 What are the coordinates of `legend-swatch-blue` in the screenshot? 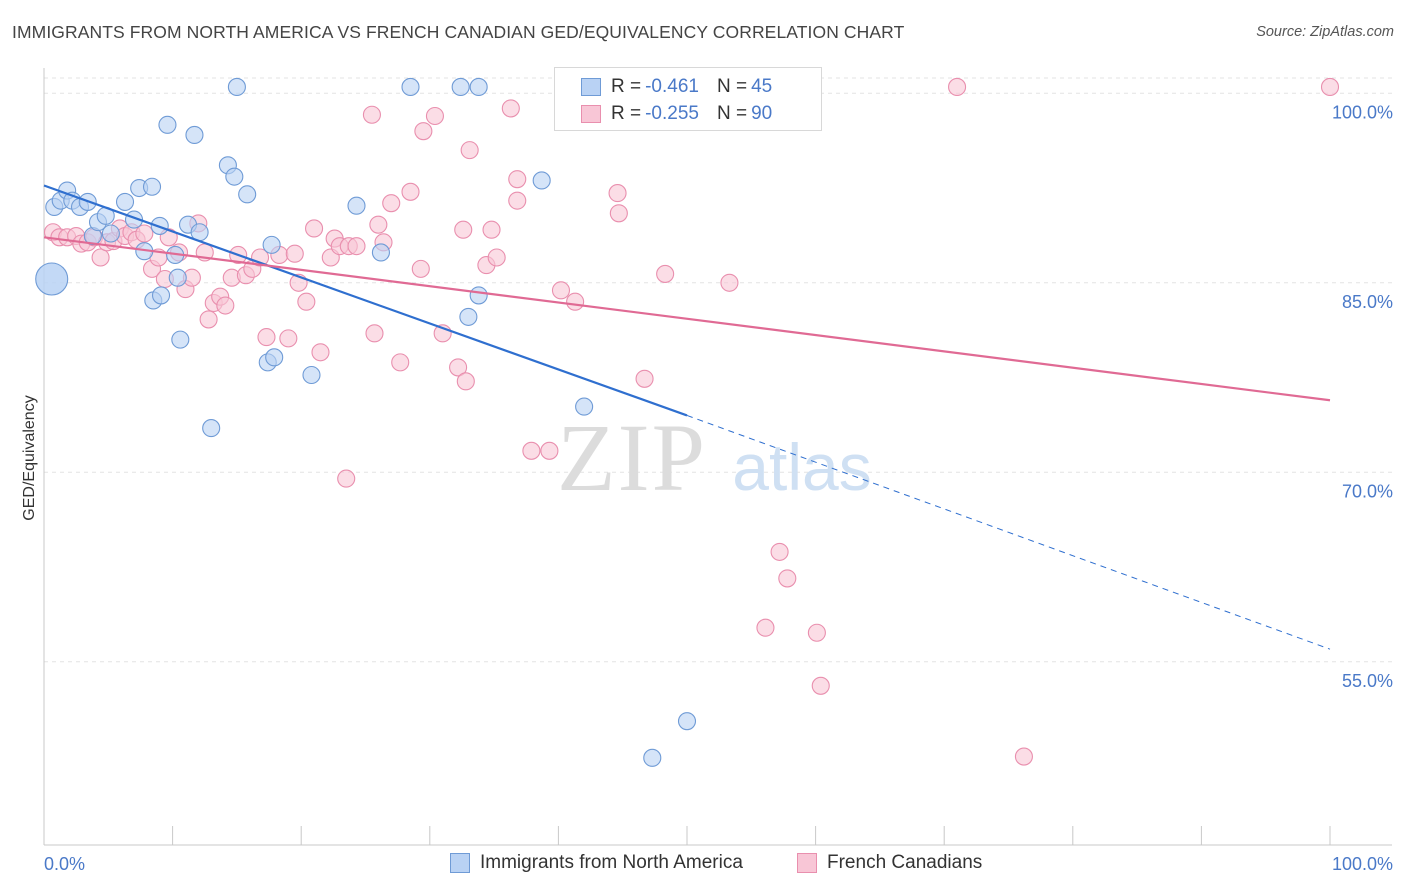 It's located at (591, 87).